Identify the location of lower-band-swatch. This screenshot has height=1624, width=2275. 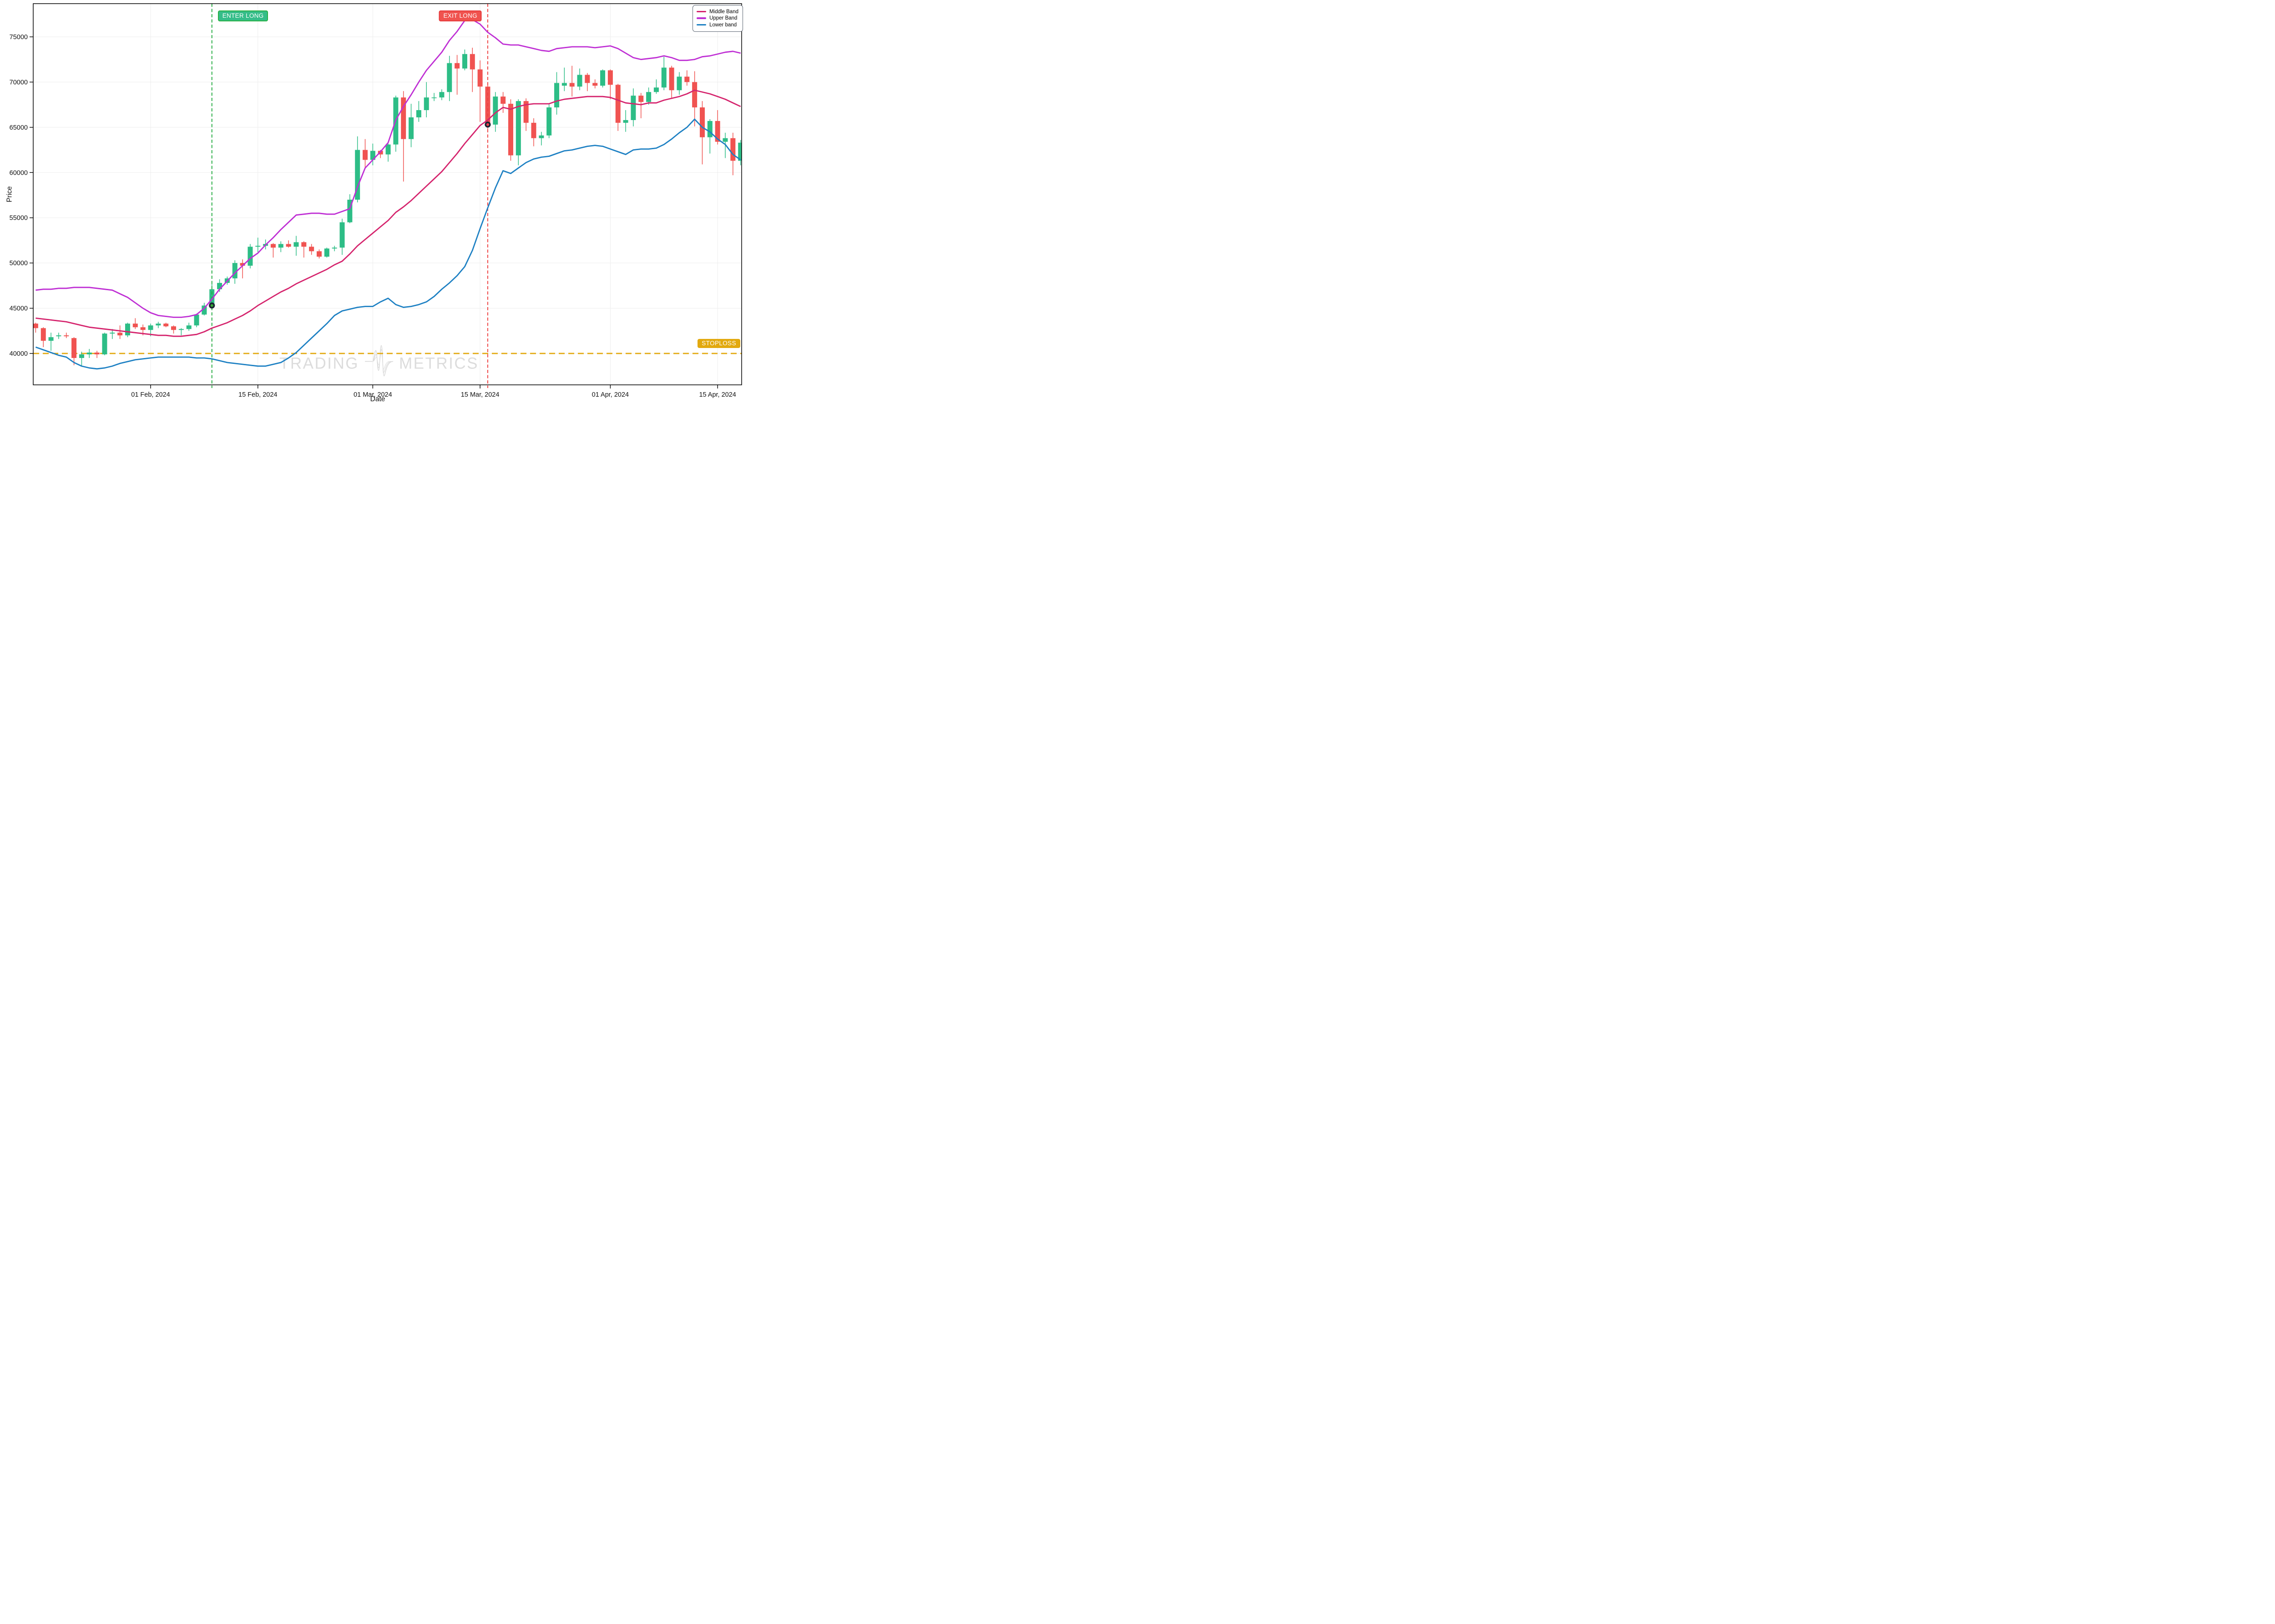
(702, 25).